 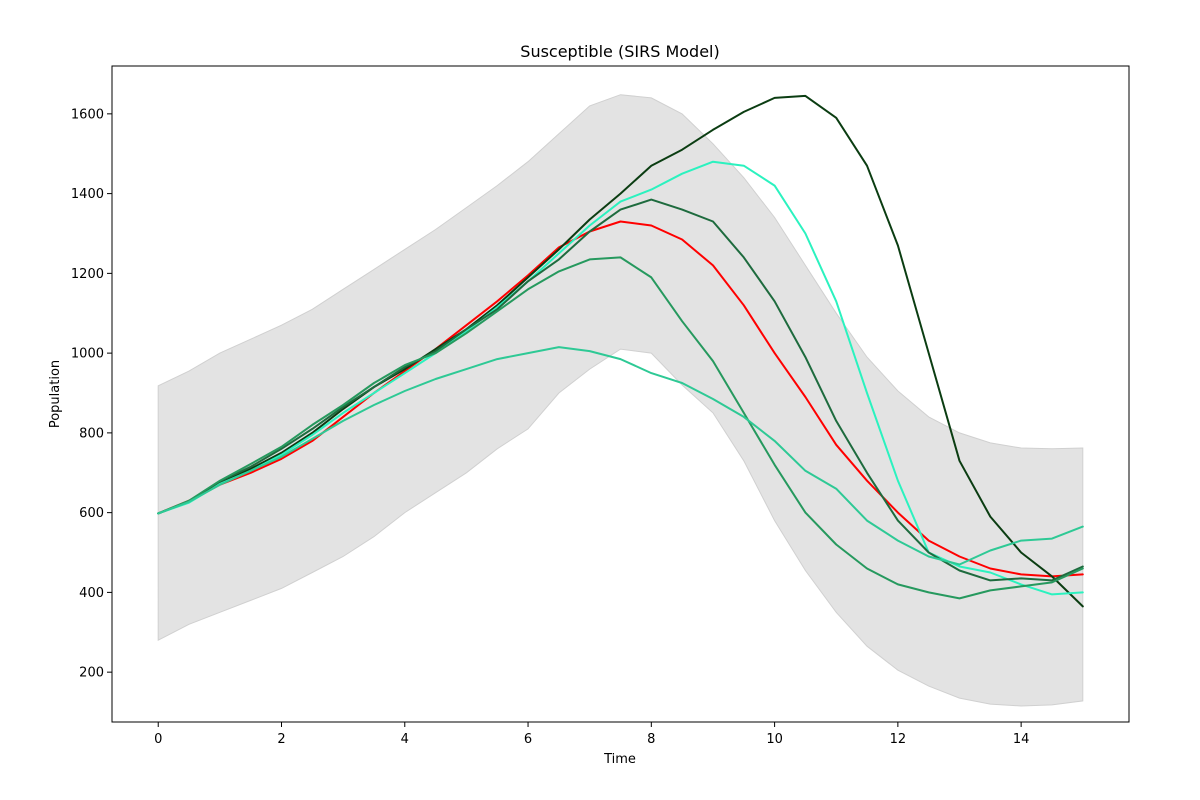 I want to click on x-tick-label: 6, so click(x=528, y=739).